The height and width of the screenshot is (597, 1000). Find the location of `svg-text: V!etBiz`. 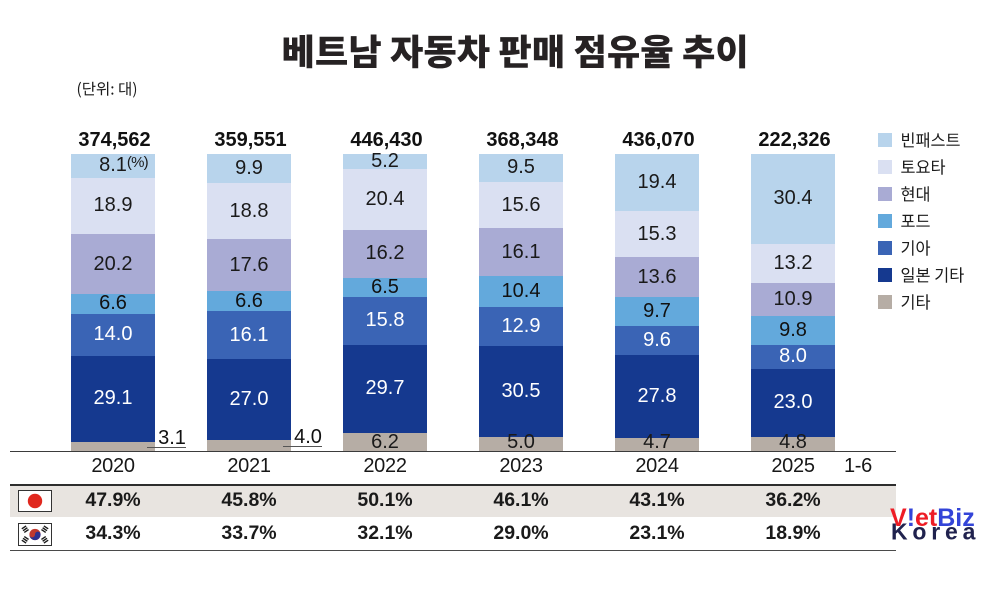

svg-text: V!etBiz is located at coordinates (932, 518).